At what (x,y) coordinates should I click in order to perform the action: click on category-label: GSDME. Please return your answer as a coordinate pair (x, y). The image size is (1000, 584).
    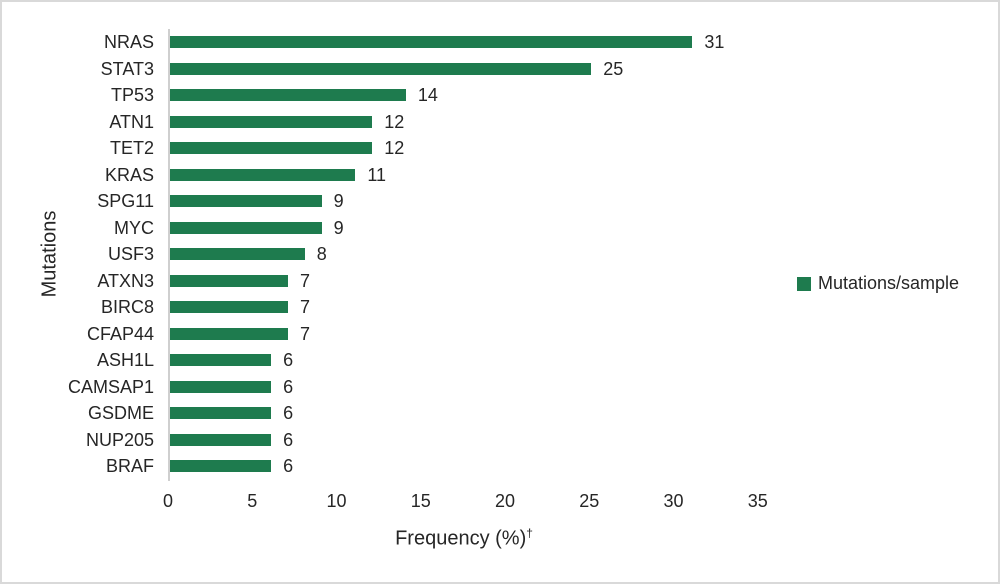
    Looking at the image, I should click on (120, 413).